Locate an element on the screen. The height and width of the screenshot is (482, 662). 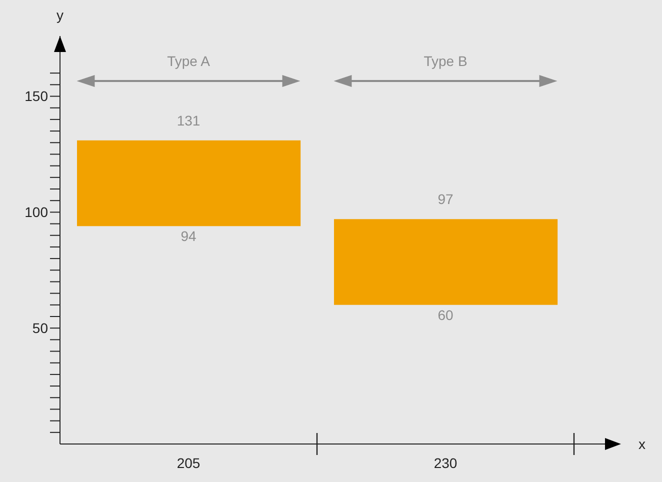
annotation: Type A is located at coordinates (189, 61).